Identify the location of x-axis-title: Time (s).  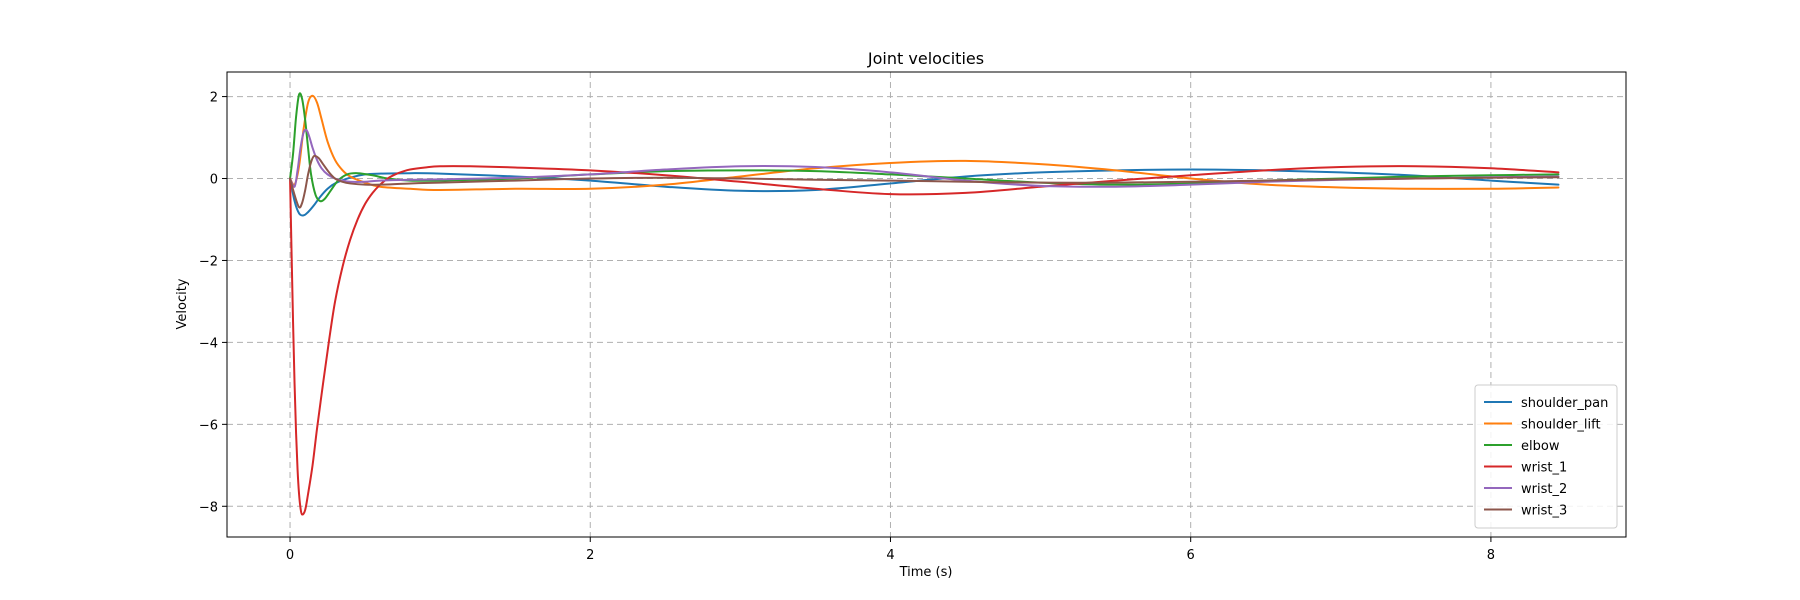
(926, 572).